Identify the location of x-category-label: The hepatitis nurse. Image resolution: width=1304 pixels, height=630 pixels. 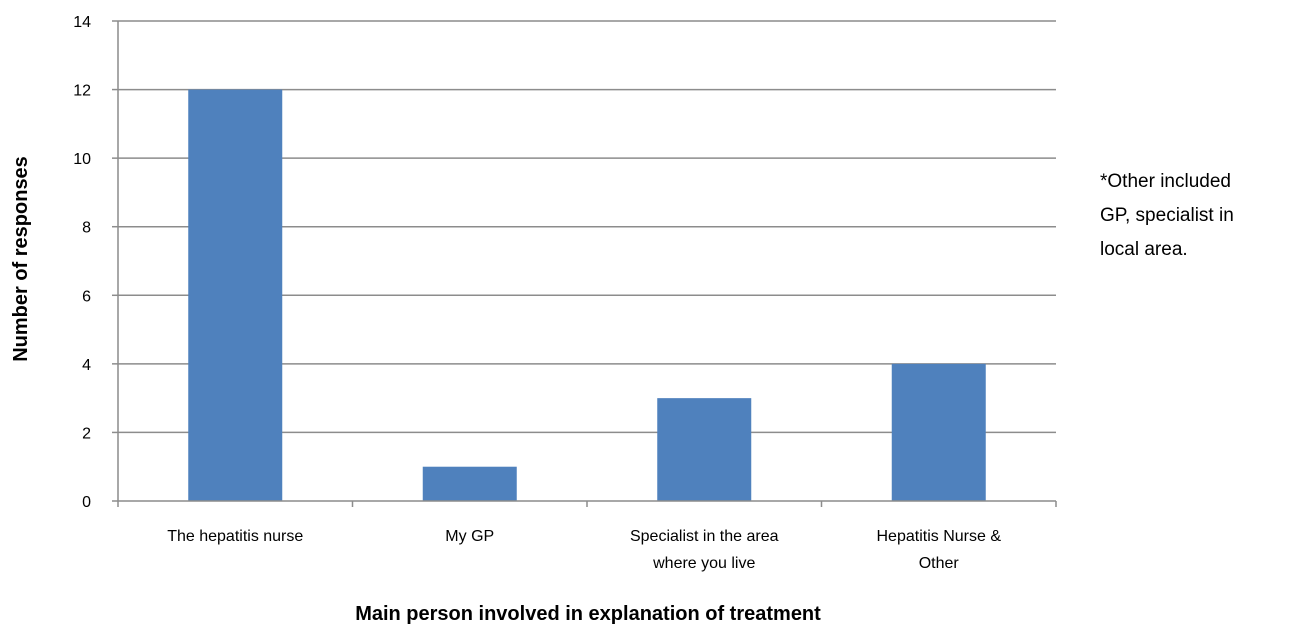
(235, 536).